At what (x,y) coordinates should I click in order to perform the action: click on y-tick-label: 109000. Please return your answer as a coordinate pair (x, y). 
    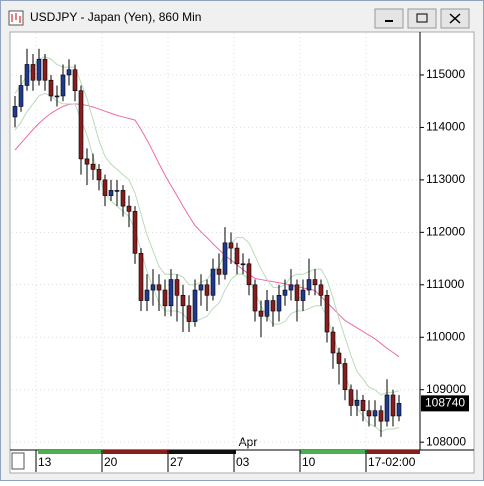
    Looking at the image, I should click on (446, 389).